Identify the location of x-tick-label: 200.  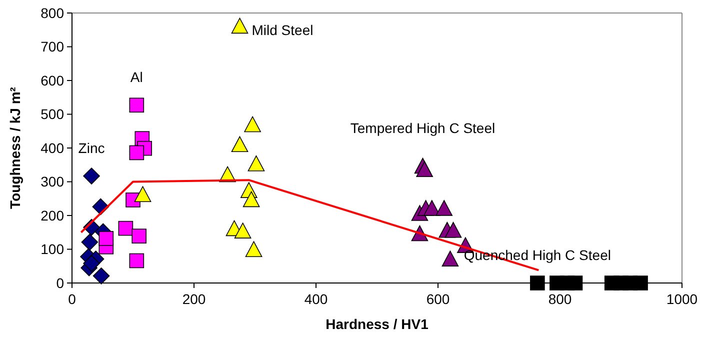
(194, 299).